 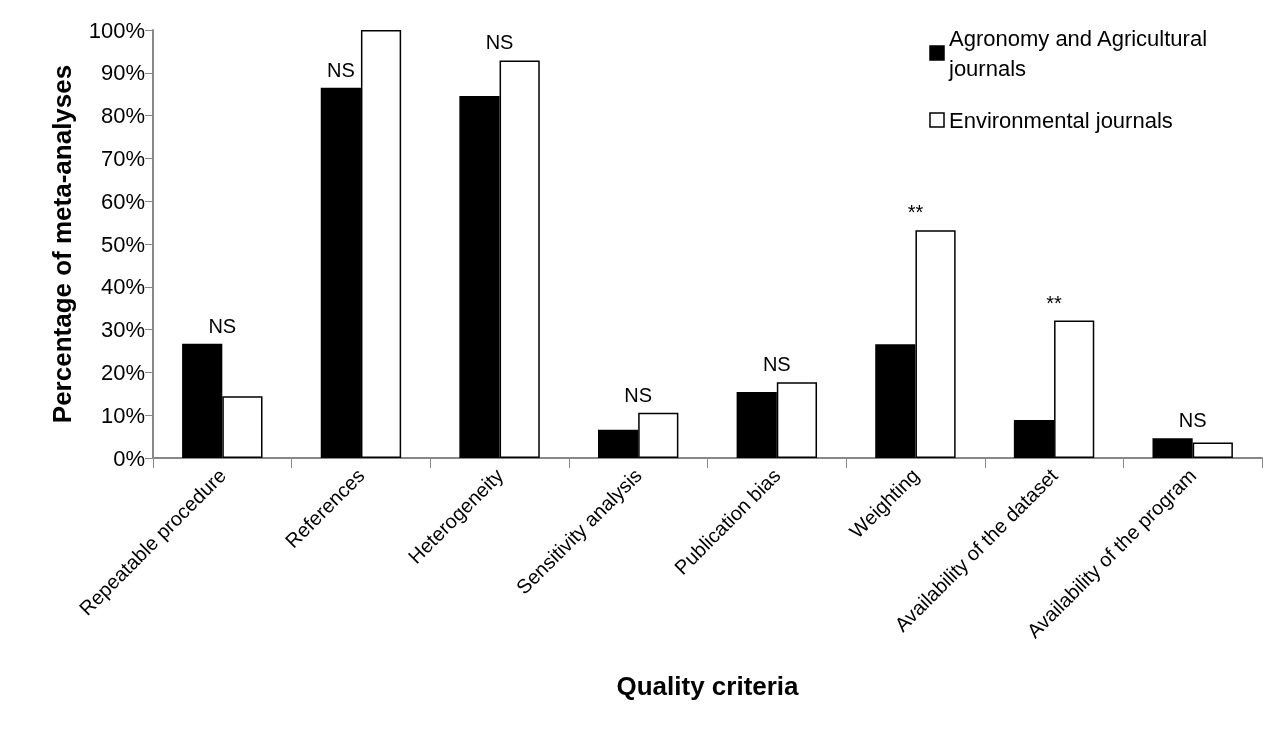 What do you see at coordinates (122, 201) in the screenshot?
I see `y-tick-label: 60%` at bounding box center [122, 201].